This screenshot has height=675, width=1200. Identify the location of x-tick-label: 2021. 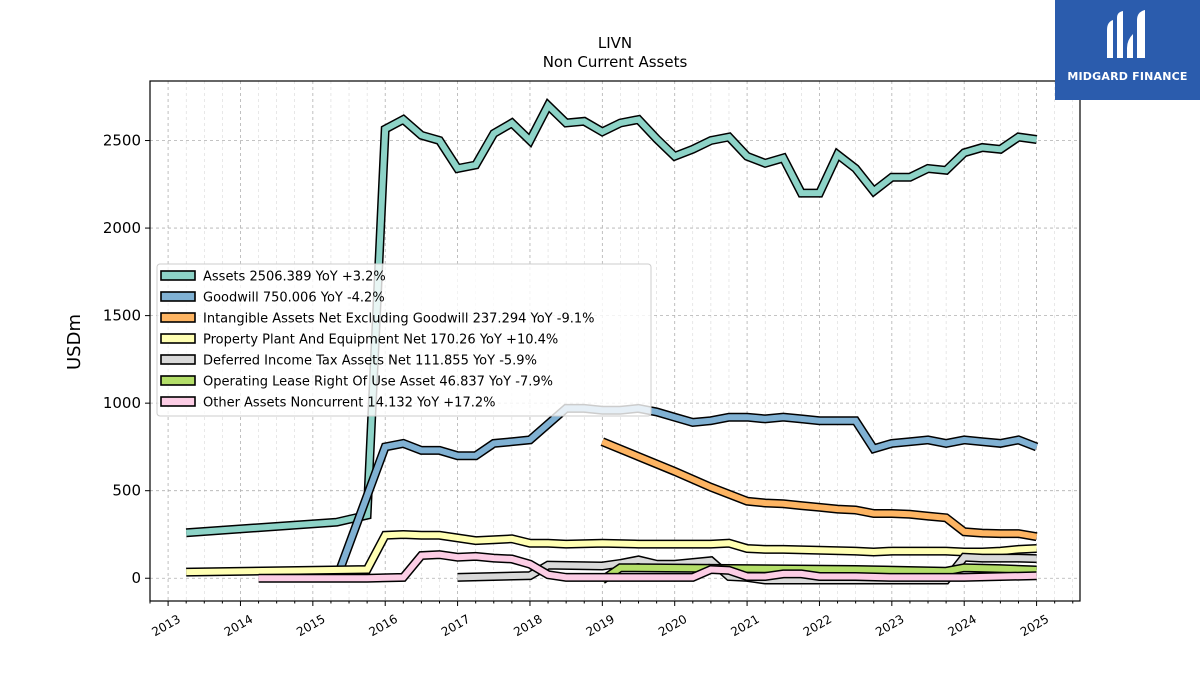
(744, 625).